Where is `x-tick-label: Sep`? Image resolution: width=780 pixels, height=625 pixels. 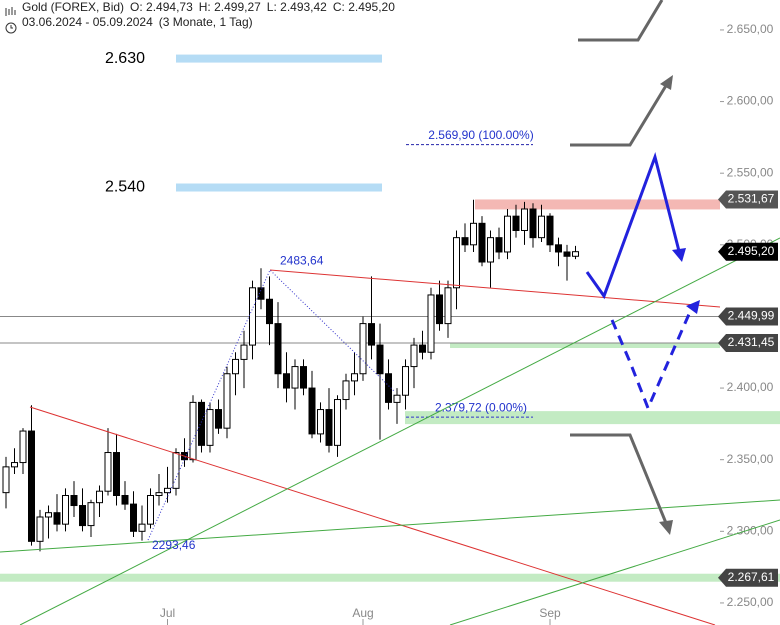 x-tick-label: Sep is located at coordinates (550, 613).